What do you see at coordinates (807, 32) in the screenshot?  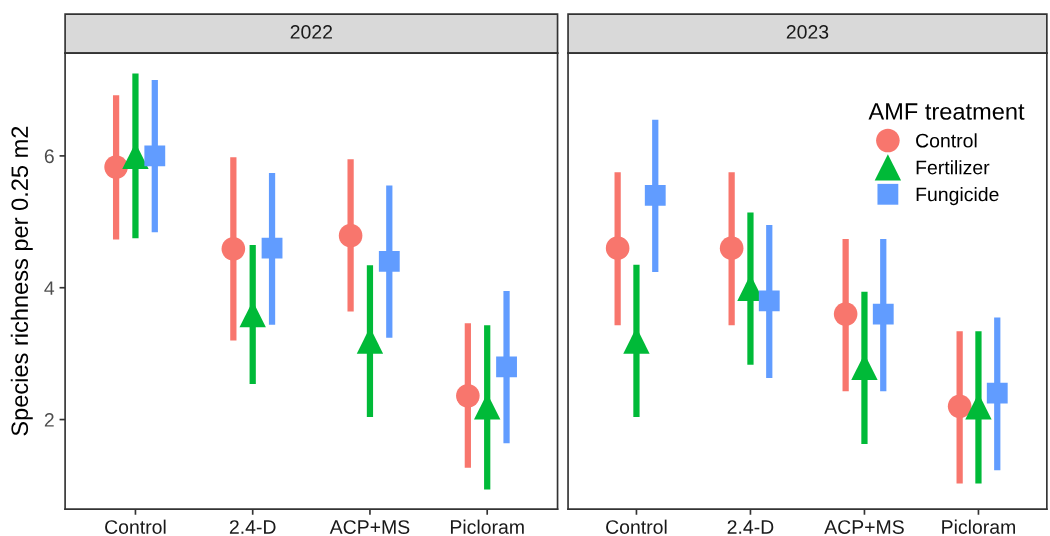 I see `chart-title: 2023` at bounding box center [807, 32].